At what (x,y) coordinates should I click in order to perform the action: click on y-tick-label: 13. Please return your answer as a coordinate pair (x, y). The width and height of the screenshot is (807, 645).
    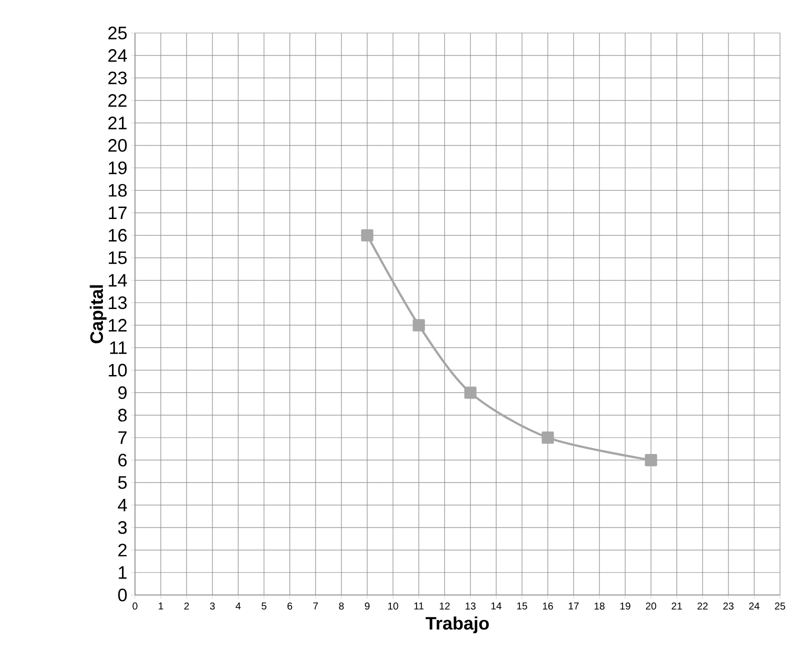
    Looking at the image, I should click on (117, 303).